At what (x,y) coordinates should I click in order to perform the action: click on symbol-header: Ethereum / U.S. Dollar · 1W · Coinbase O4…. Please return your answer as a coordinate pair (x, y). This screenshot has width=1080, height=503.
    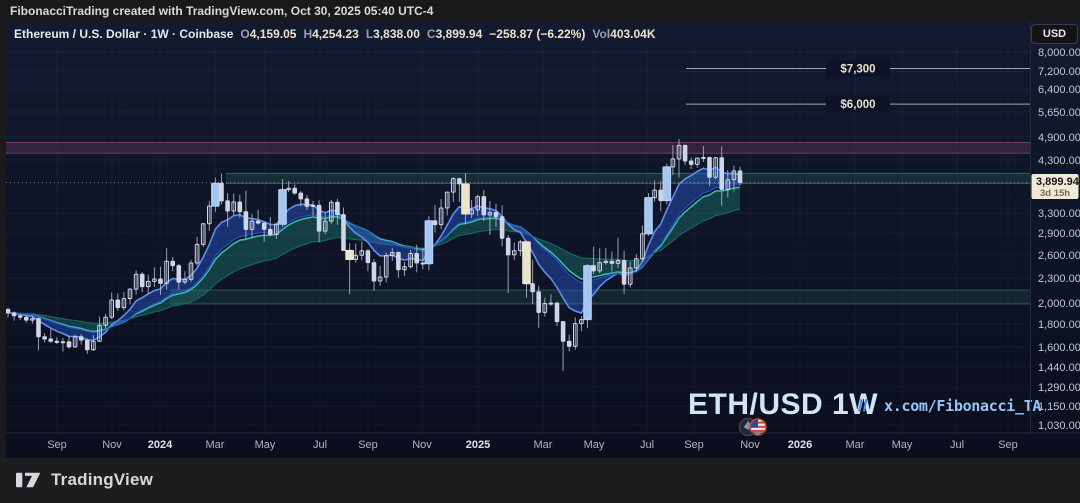
    Looking at the image, I should click on (335, 34).